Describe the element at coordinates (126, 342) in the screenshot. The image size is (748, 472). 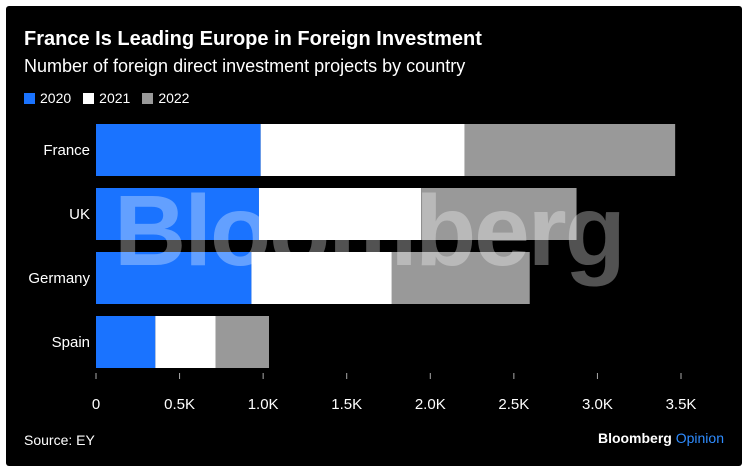
I see `bar-spain-2020` at that location.